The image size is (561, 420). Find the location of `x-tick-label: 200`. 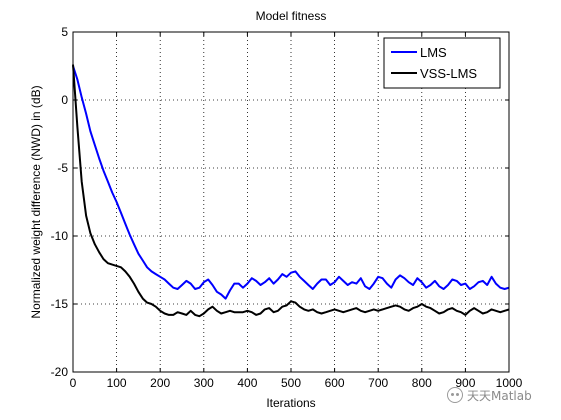

x-tick-label: 200 is located at coordinates (160, 383).